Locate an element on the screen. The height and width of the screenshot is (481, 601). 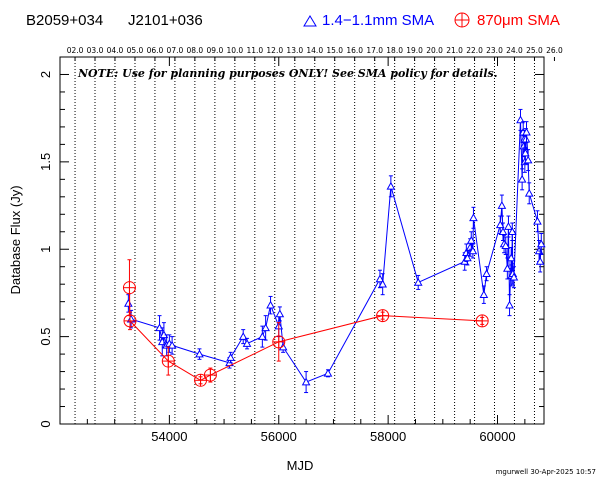
year-label: 15.0 is located at coordinates (334, 50).